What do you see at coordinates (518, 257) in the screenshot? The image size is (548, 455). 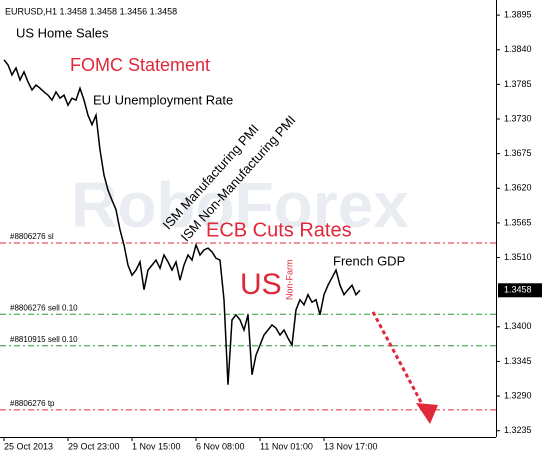 I see `y-tick-label: 1.3510` at bounding box center [518, 257].